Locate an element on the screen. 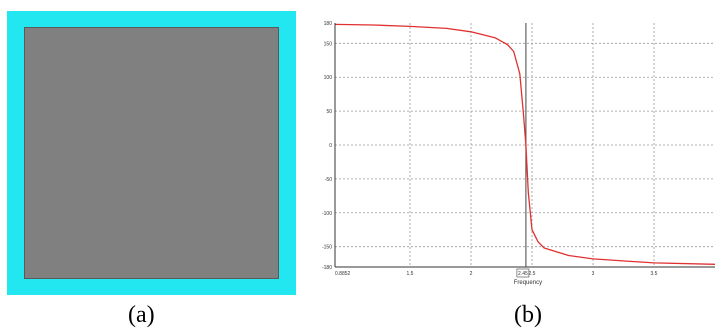 The height and width of the screenshot is (333, 718). marker-label-box is located at coordinates (523, 273).